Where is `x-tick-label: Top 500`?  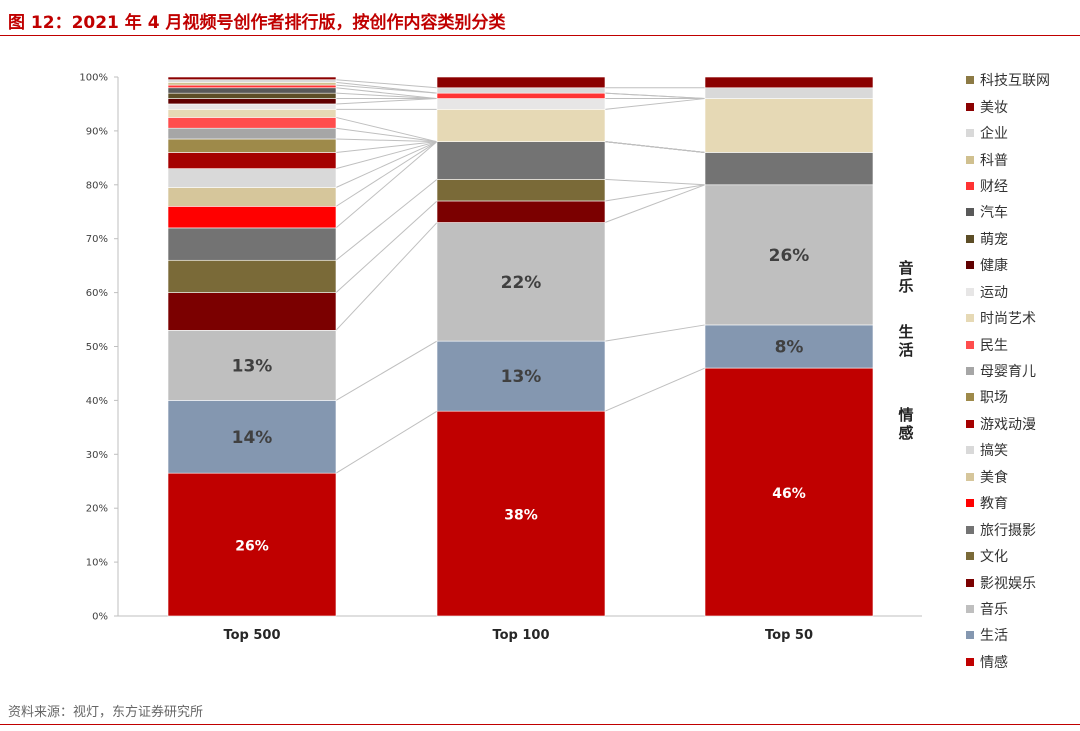
x-tick-label: Top 500 is located at coordinates (251, 635).